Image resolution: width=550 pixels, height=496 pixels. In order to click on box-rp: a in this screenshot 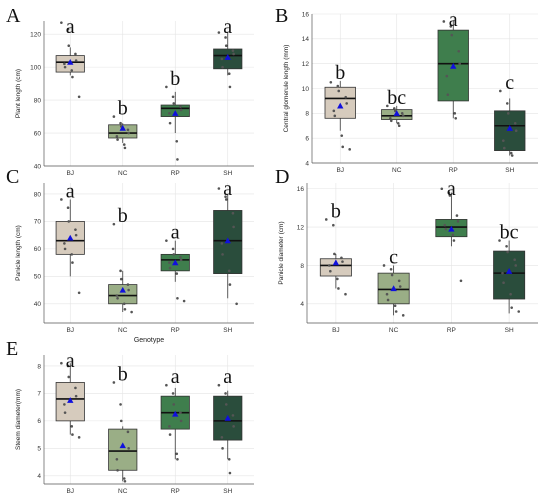, I will do `click(175, 413)`.